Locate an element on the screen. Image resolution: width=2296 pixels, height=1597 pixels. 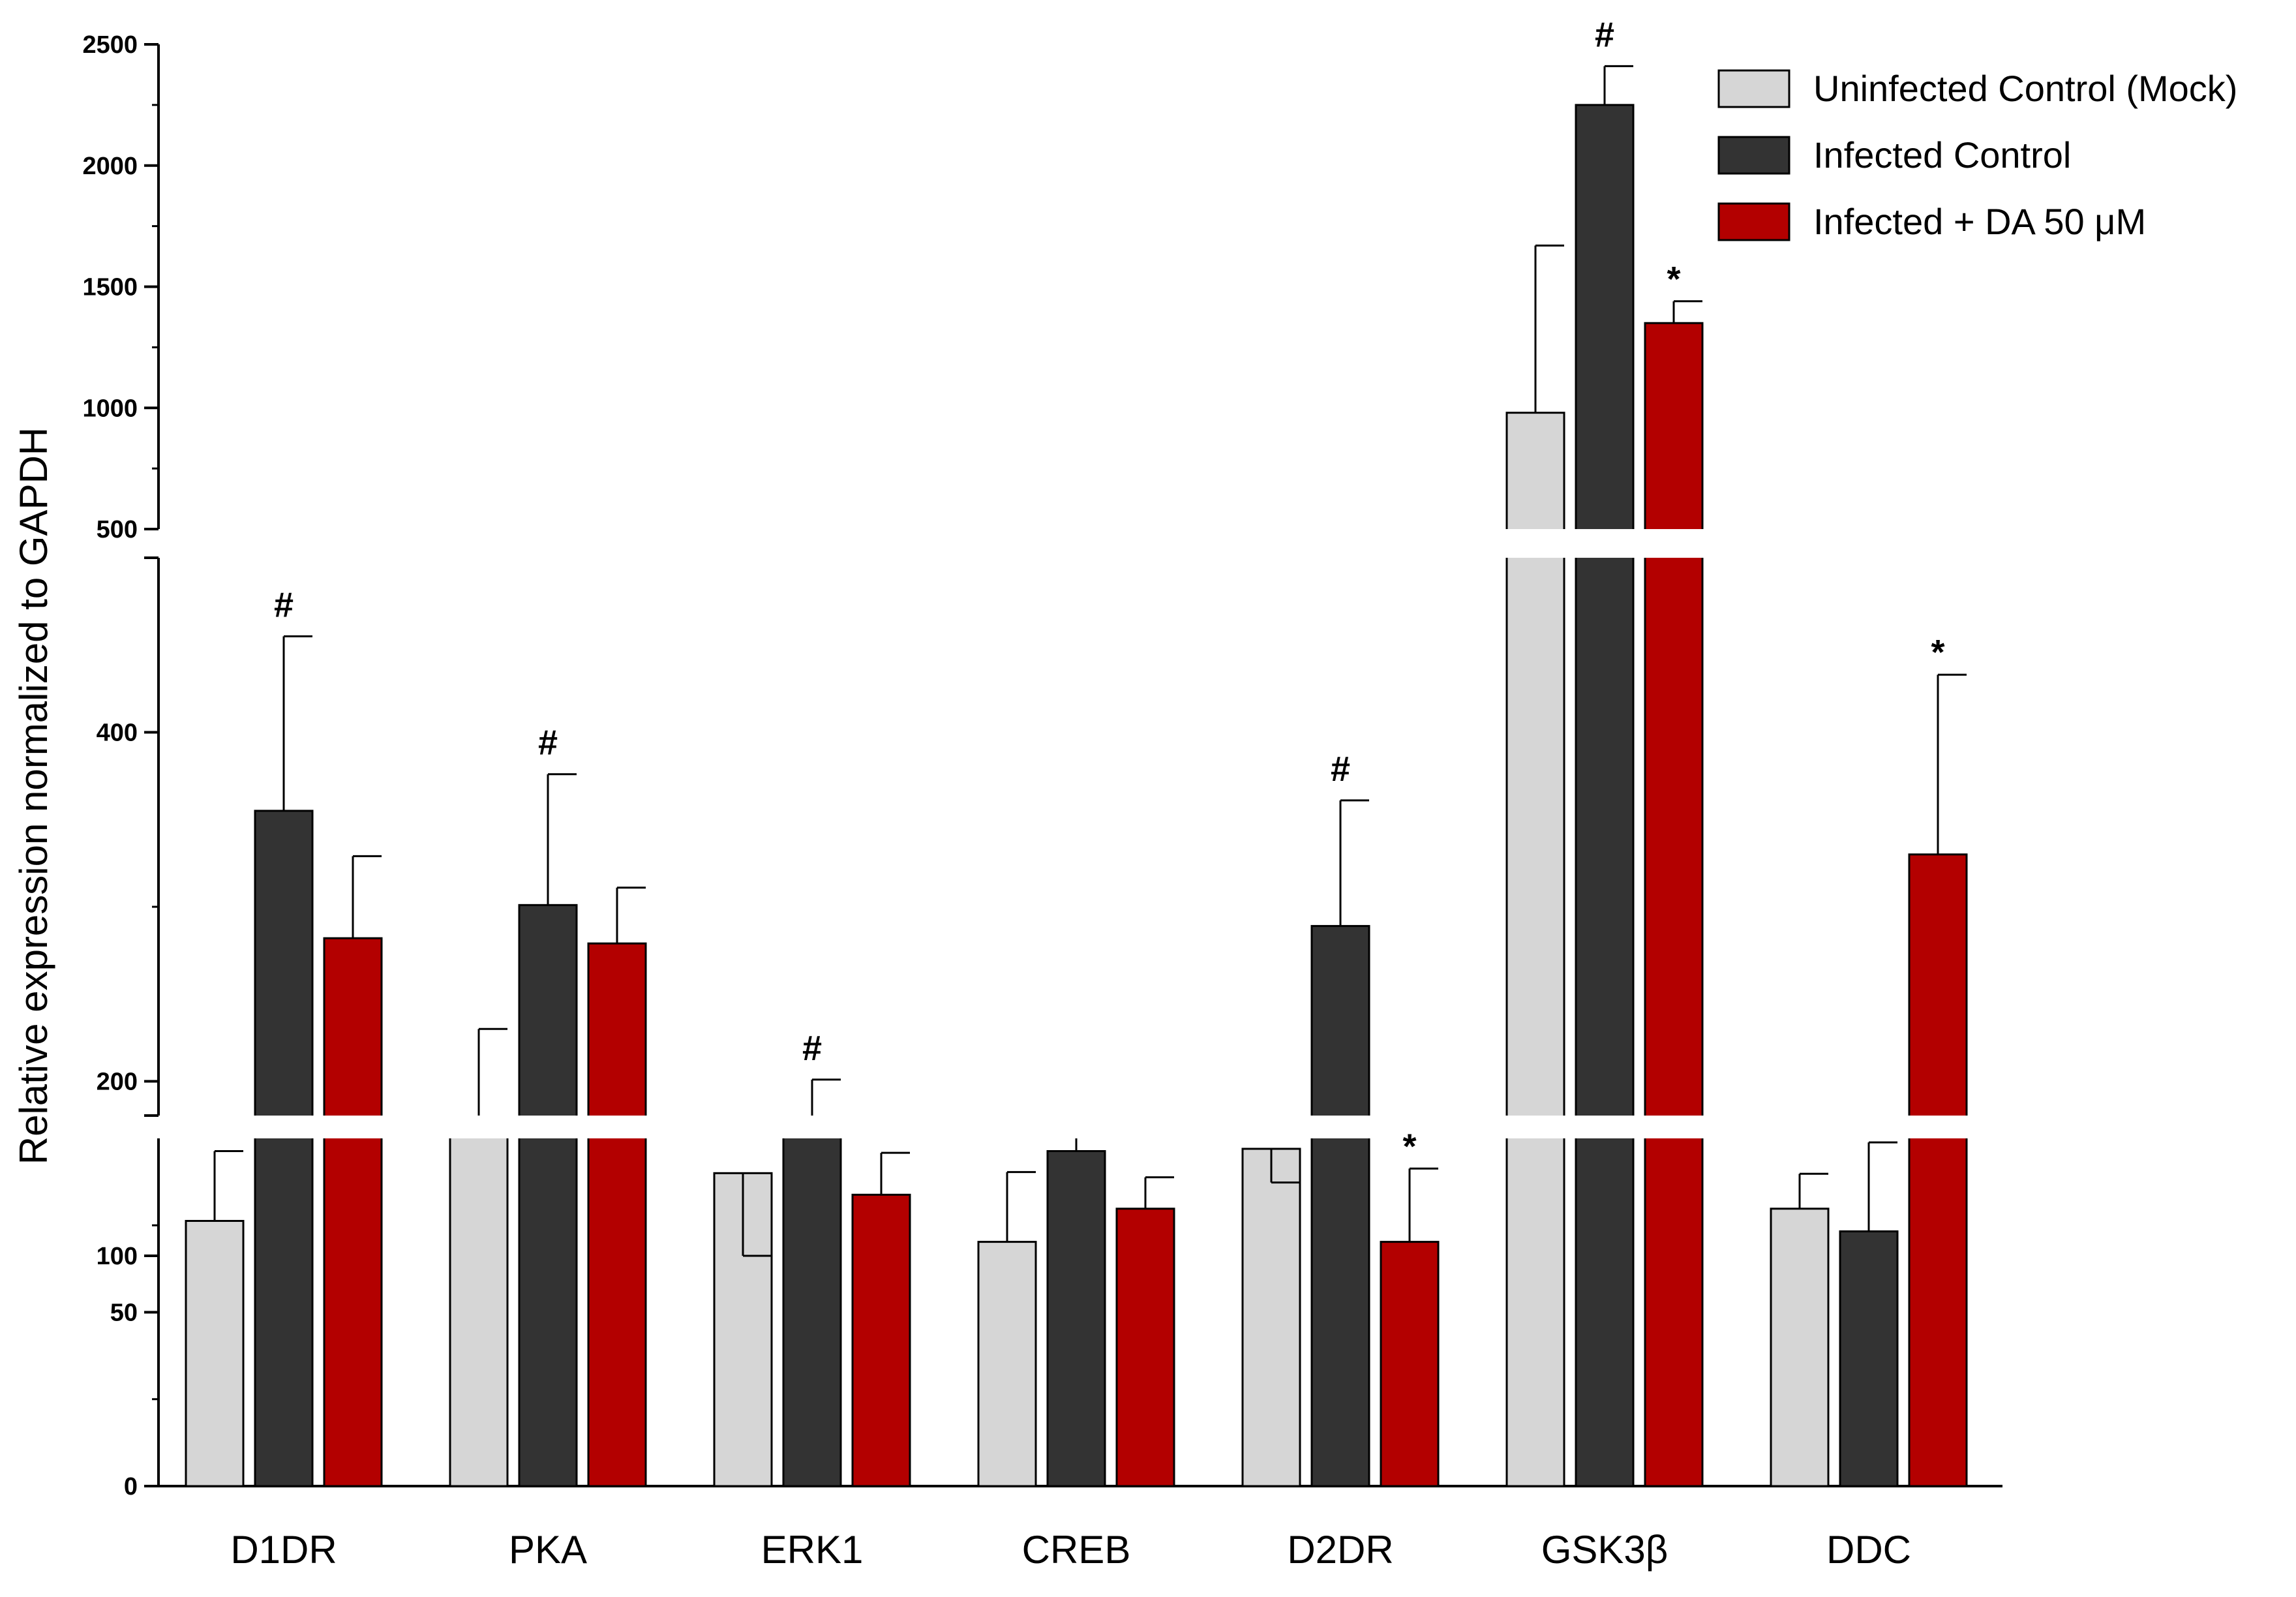
category-label: D1DR is located at coordinates (283, 1550).